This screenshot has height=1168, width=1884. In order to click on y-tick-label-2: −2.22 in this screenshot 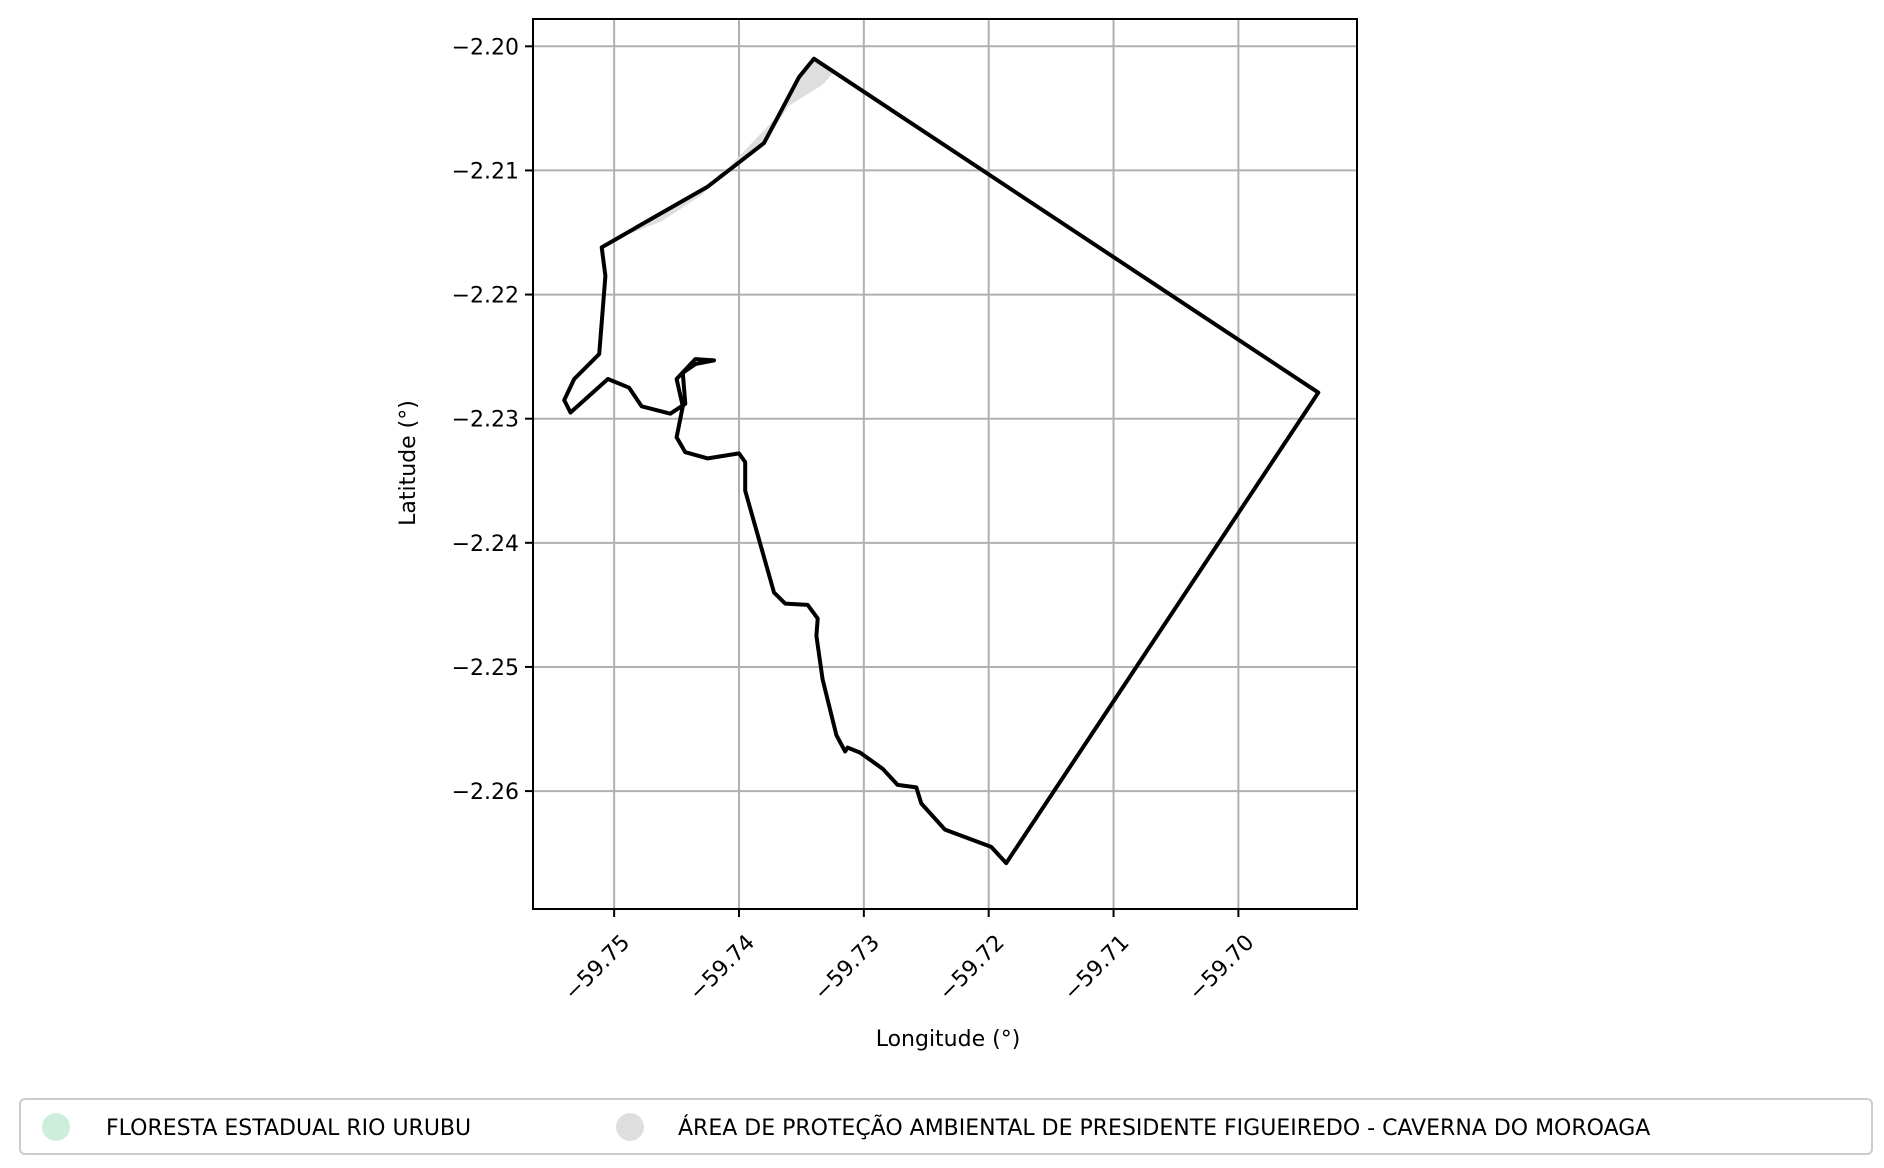, I will do `click(485, 296)`.